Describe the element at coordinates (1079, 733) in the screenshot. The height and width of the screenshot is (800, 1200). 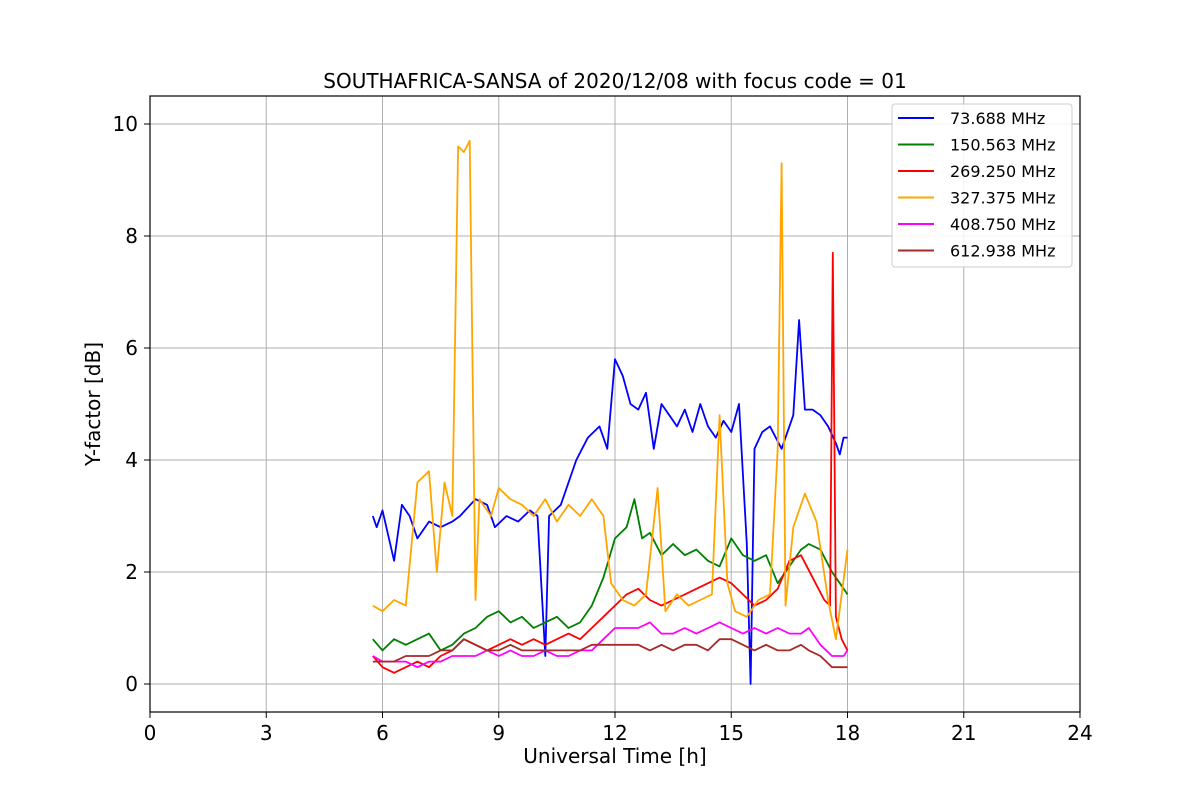
I see `x-tick-label: 24` at that location.